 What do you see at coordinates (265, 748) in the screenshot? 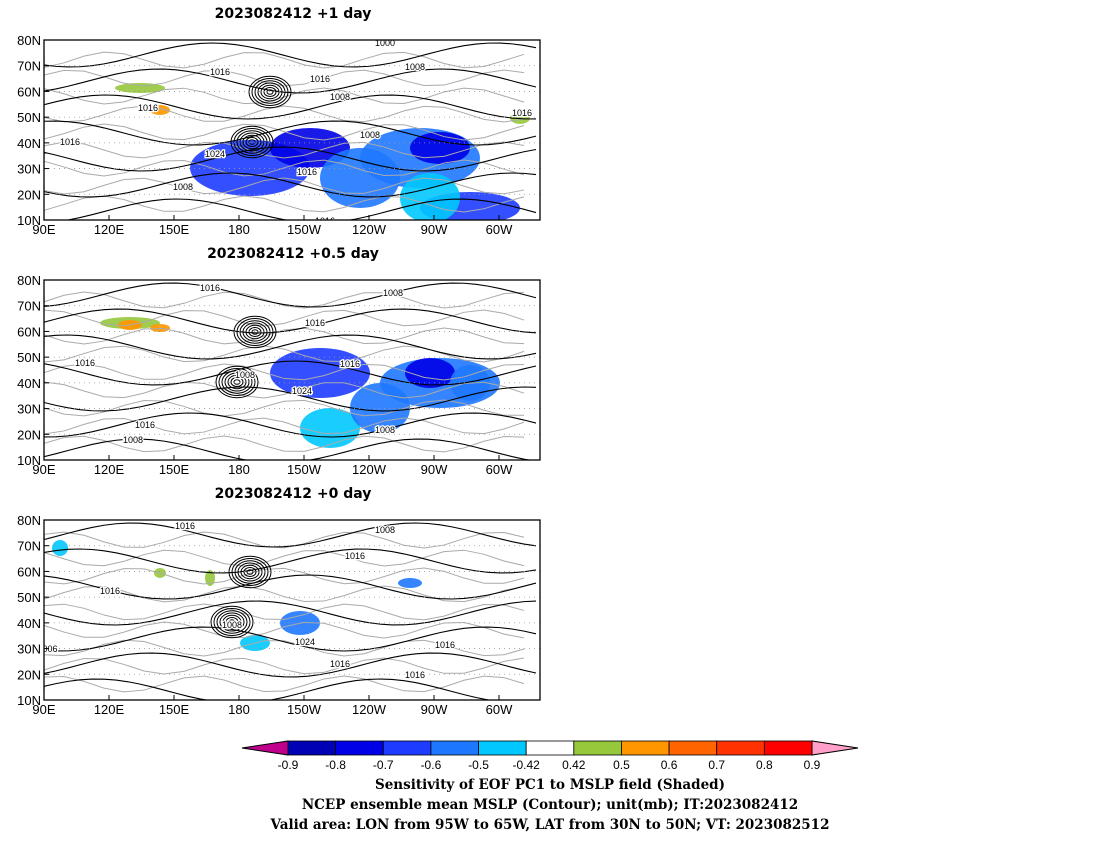
I see `colorbar-low-arrow` at bounding box center [265, 748].